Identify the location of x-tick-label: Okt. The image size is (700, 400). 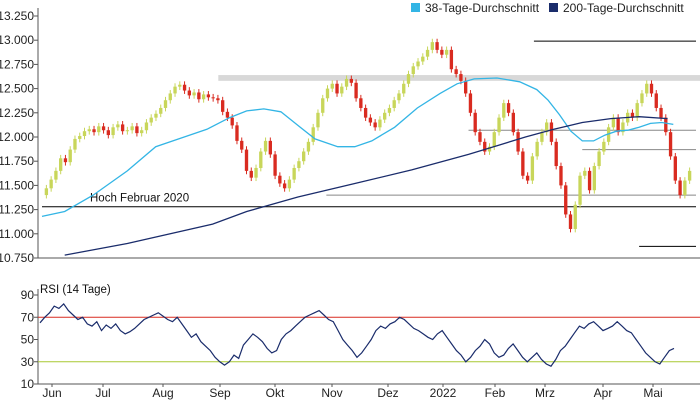
(275, 393).